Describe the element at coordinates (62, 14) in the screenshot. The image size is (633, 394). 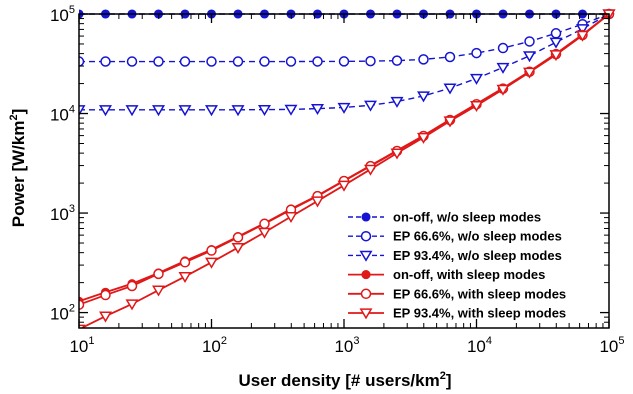
I see `y-tick-label: 10⁵` at that location.